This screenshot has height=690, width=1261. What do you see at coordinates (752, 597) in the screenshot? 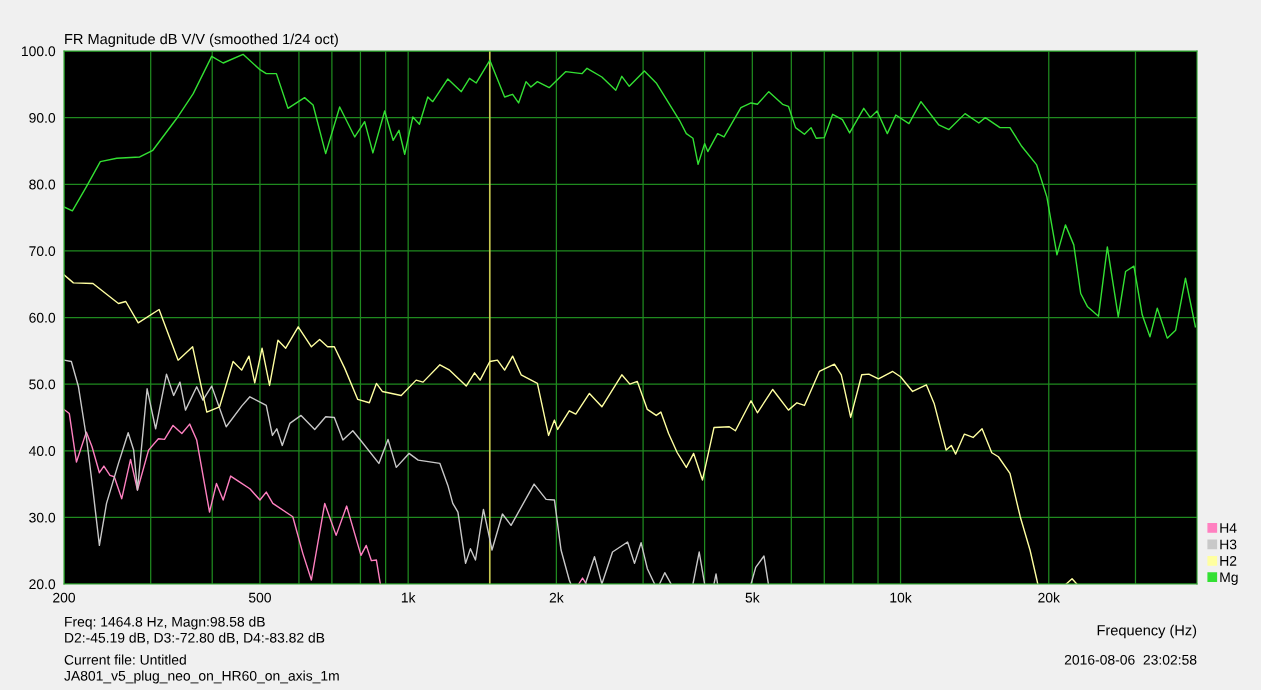
I see `x-tick-label: 5k` at bounding box center [752, 597].